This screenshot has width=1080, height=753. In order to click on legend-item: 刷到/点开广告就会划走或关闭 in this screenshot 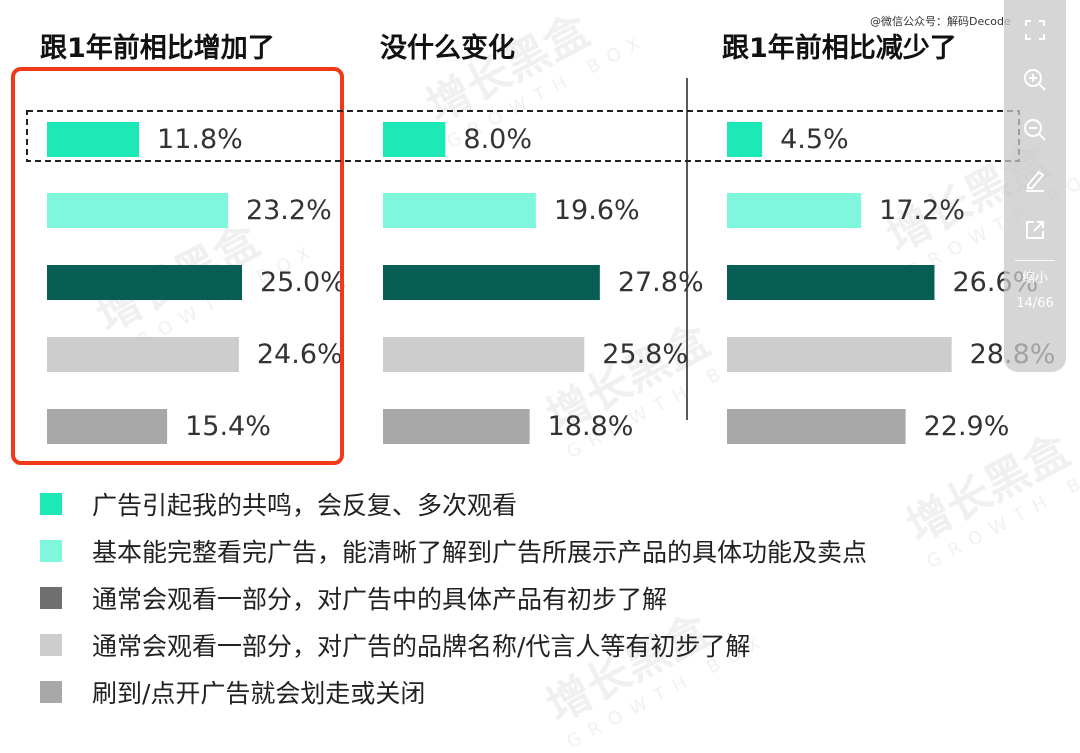, I will do `click(453, 691)`.